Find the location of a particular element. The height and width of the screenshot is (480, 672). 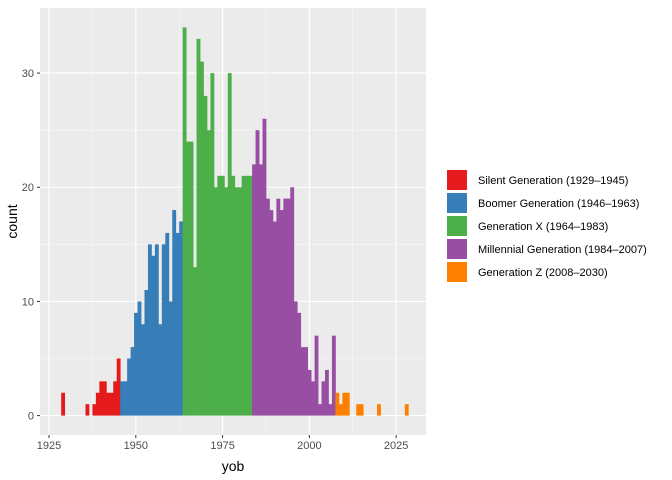

x-axis-title: yob is located at coordinates (233, 466).